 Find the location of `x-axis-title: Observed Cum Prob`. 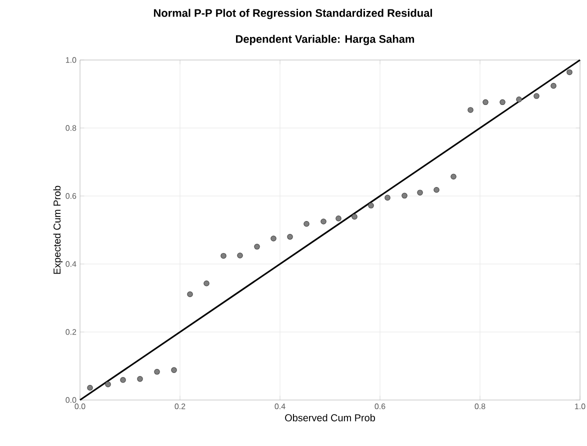

x-axis-title: Observed Cum Prob is located at coordinates (330, 418).